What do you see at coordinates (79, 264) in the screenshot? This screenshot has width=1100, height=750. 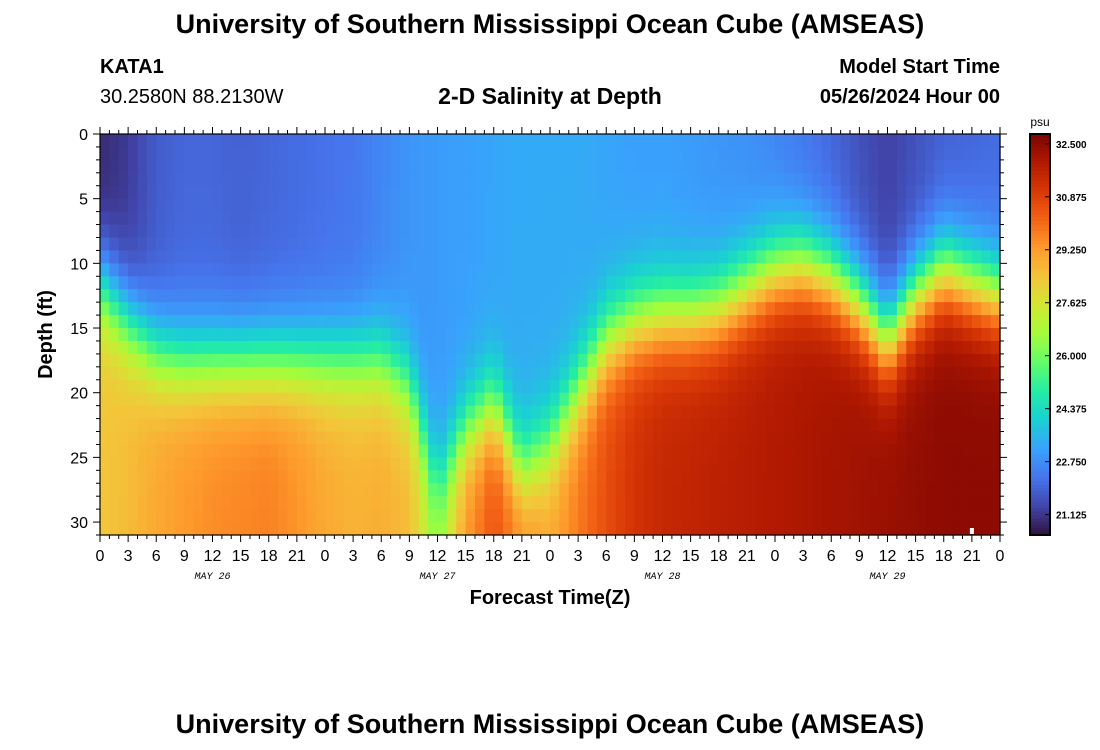 I see `y-tick-label: 10` at bounding box center [79, 264].